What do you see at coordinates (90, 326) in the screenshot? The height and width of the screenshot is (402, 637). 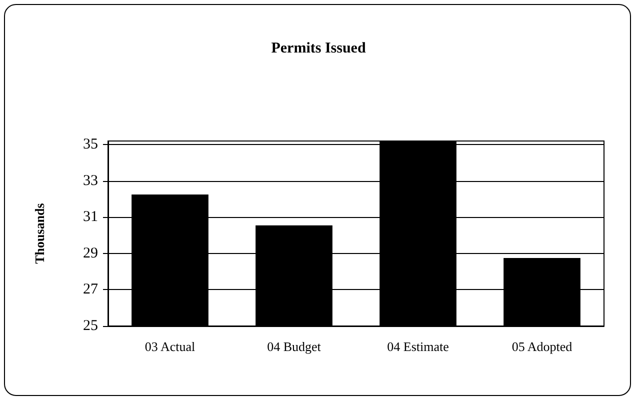 I see `y-tick-label: 25` at bounding box center [90, 326].